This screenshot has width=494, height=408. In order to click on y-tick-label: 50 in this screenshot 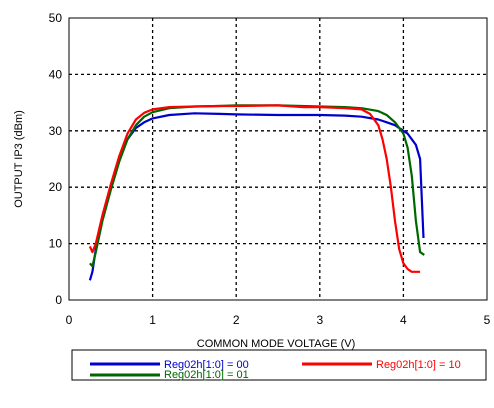, I will do `click(56, 18)`.